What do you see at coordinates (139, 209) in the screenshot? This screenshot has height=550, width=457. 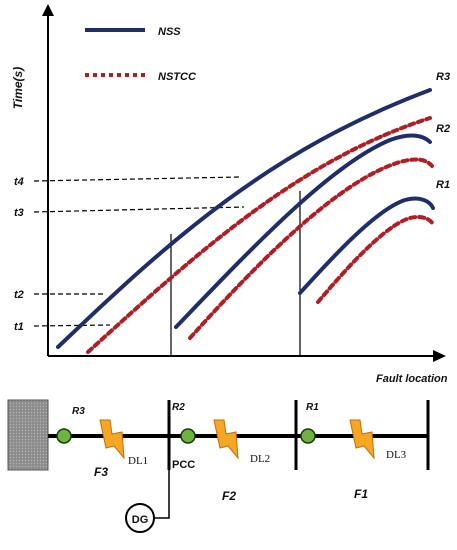 I see `guide-t3` at bounding box center [139, 209].